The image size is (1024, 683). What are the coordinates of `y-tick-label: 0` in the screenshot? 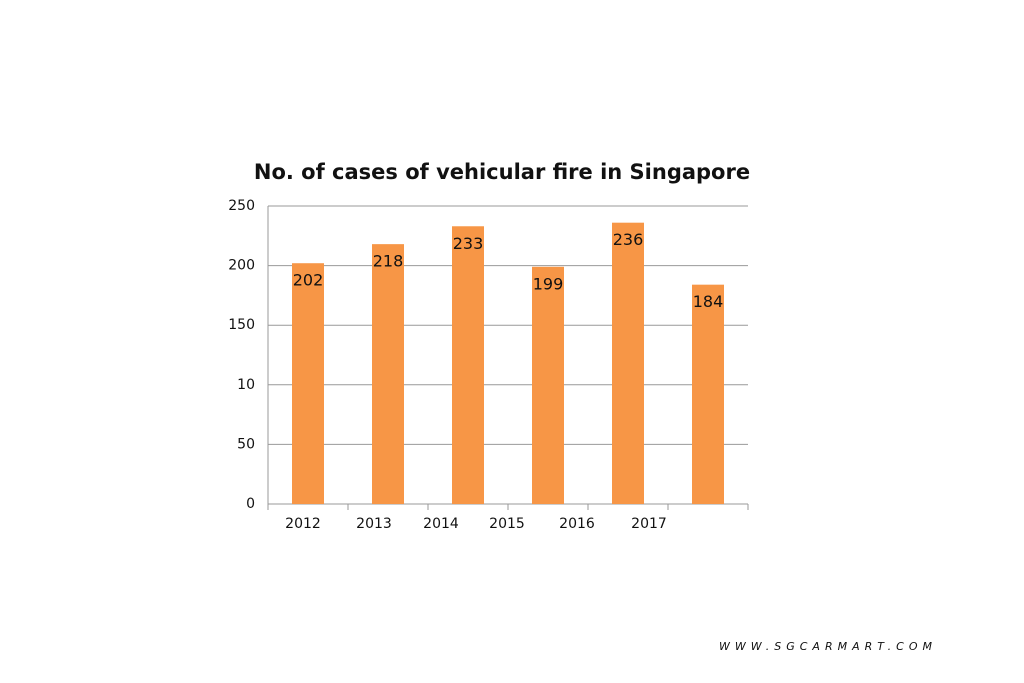 It's located at (250, 504).